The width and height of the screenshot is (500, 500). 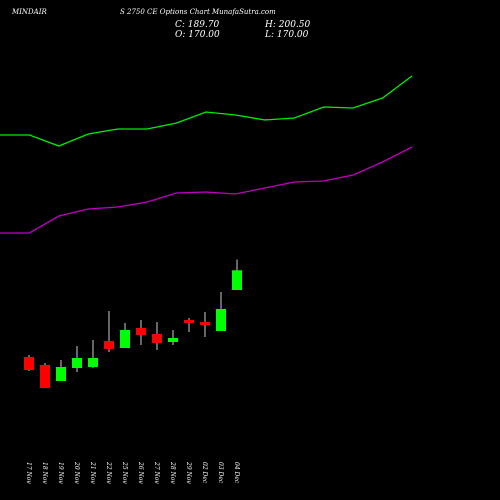 I want to click on x-tick-label: 04 Dec, so click(x=236, y=473).